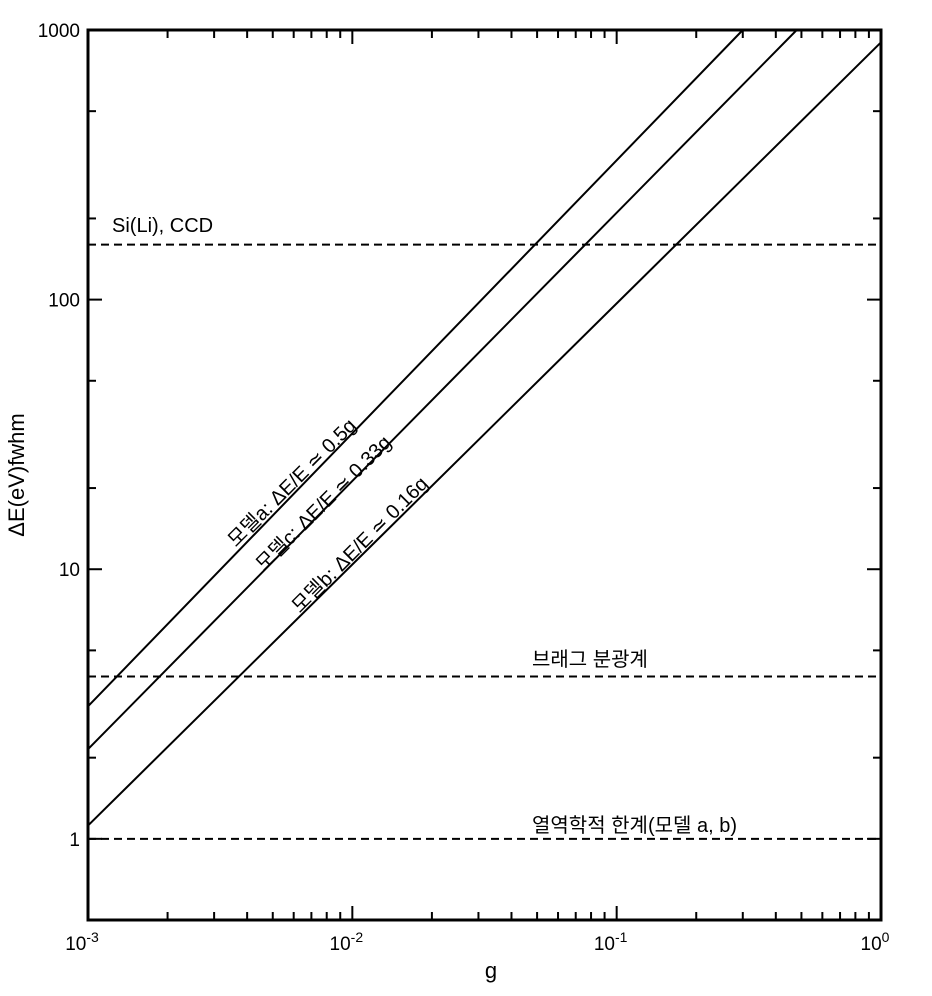 Image resolution: width=932 pixels, height=996 pixels. I want to click on y-tick-label: 10, so click(69, 570).